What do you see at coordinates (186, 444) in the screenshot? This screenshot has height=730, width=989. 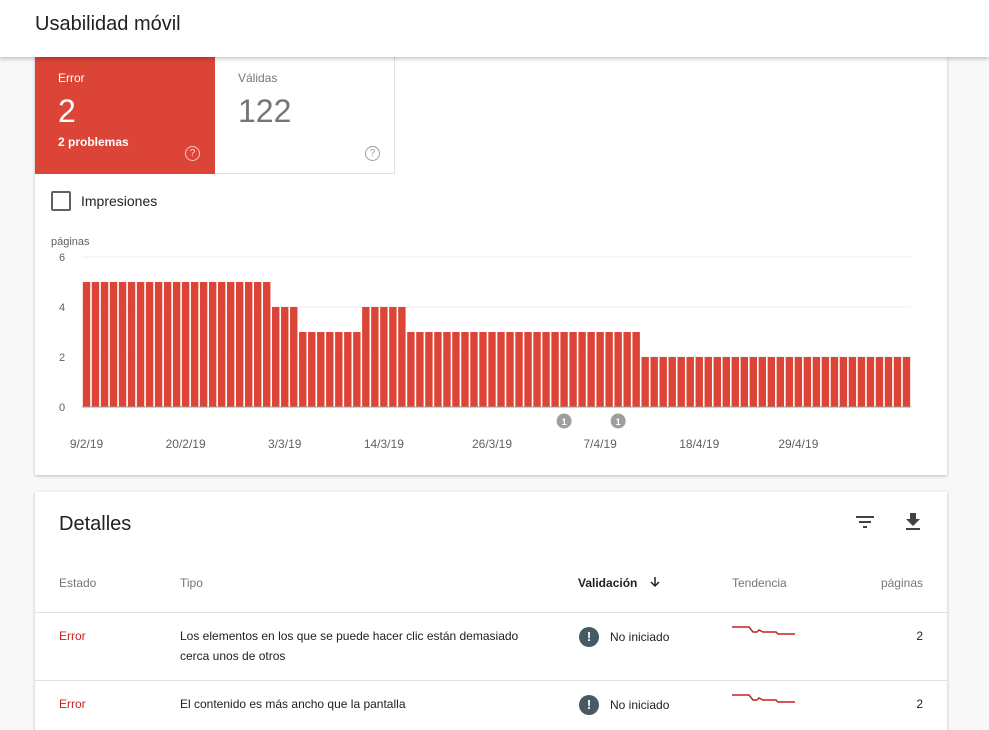 I see `x-tick-label: 20/2/19` at bounding box center [186, 444].